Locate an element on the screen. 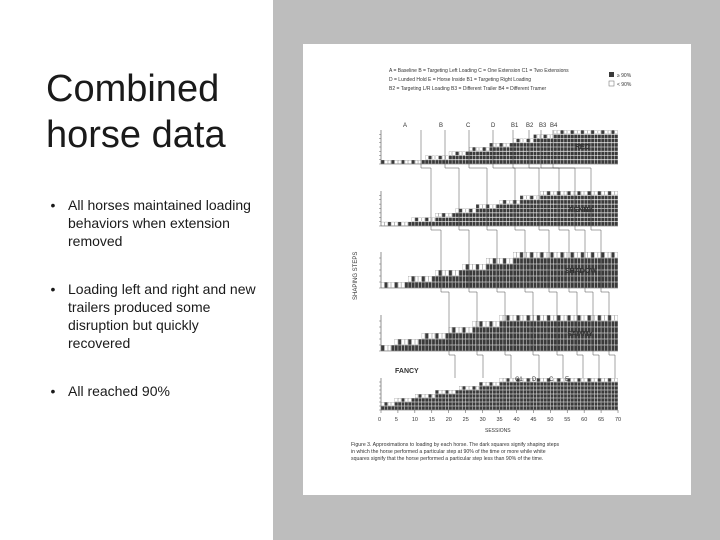  x-tick-label: 20 is located at coordinates (449, 420).